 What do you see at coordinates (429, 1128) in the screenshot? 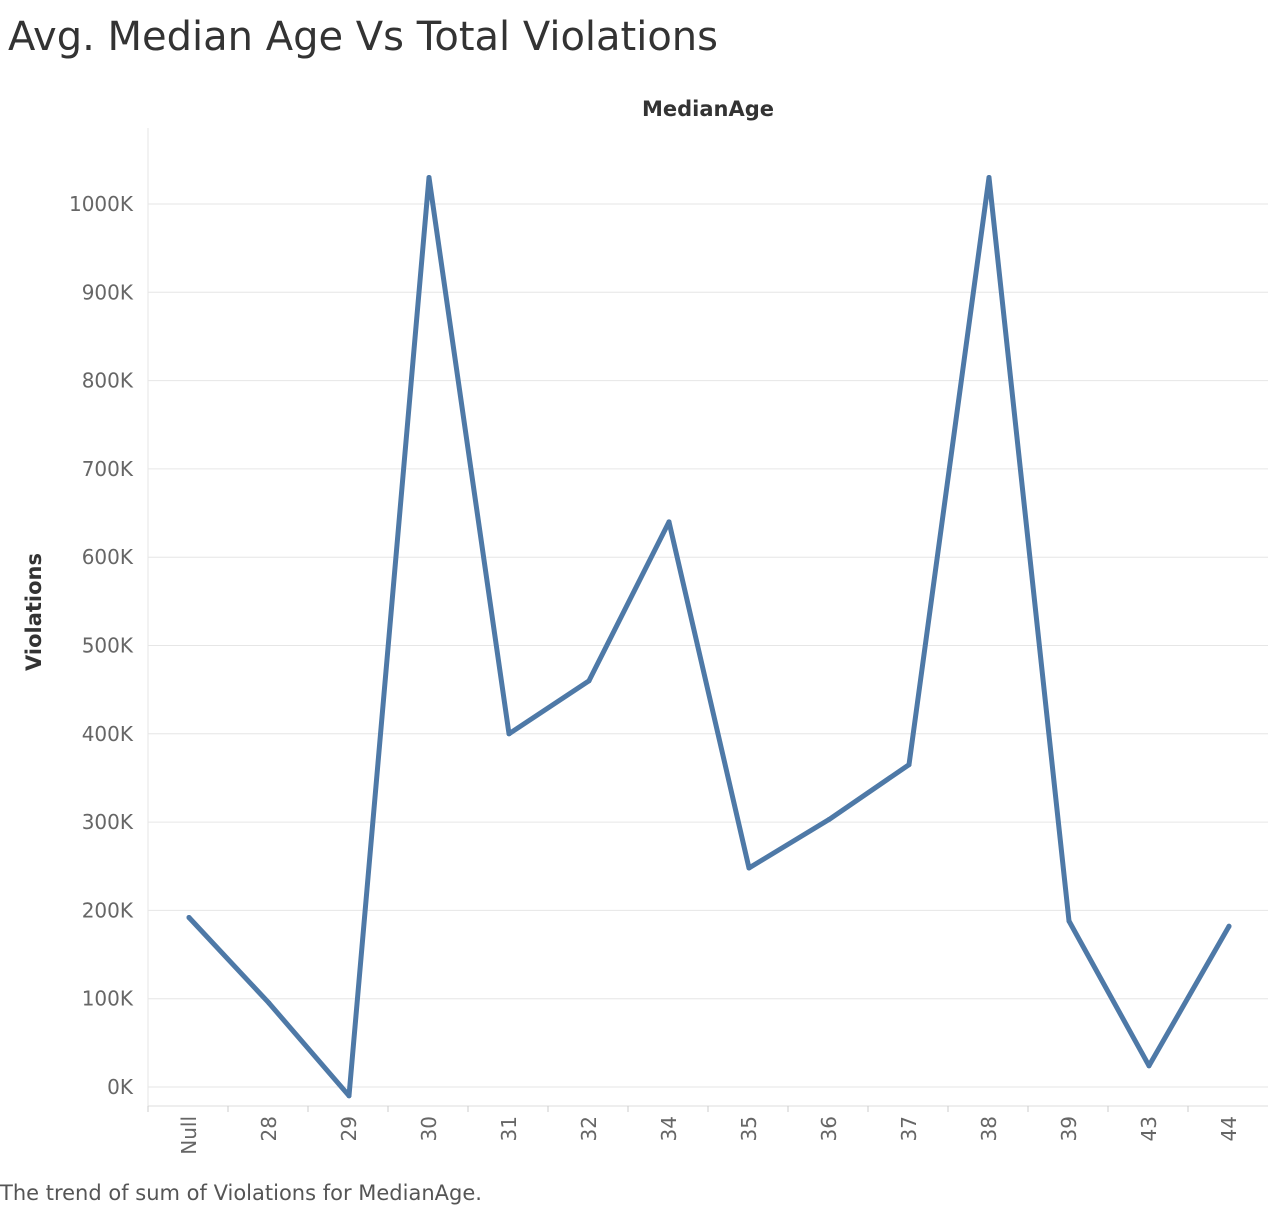
I see `x-tick-label: 30` at bounding box center [429, 1128].